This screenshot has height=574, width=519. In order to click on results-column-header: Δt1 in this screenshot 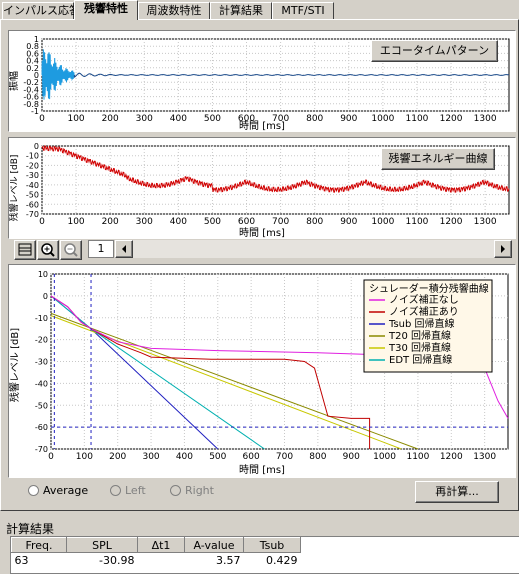, I will do `click(161, 545)`.